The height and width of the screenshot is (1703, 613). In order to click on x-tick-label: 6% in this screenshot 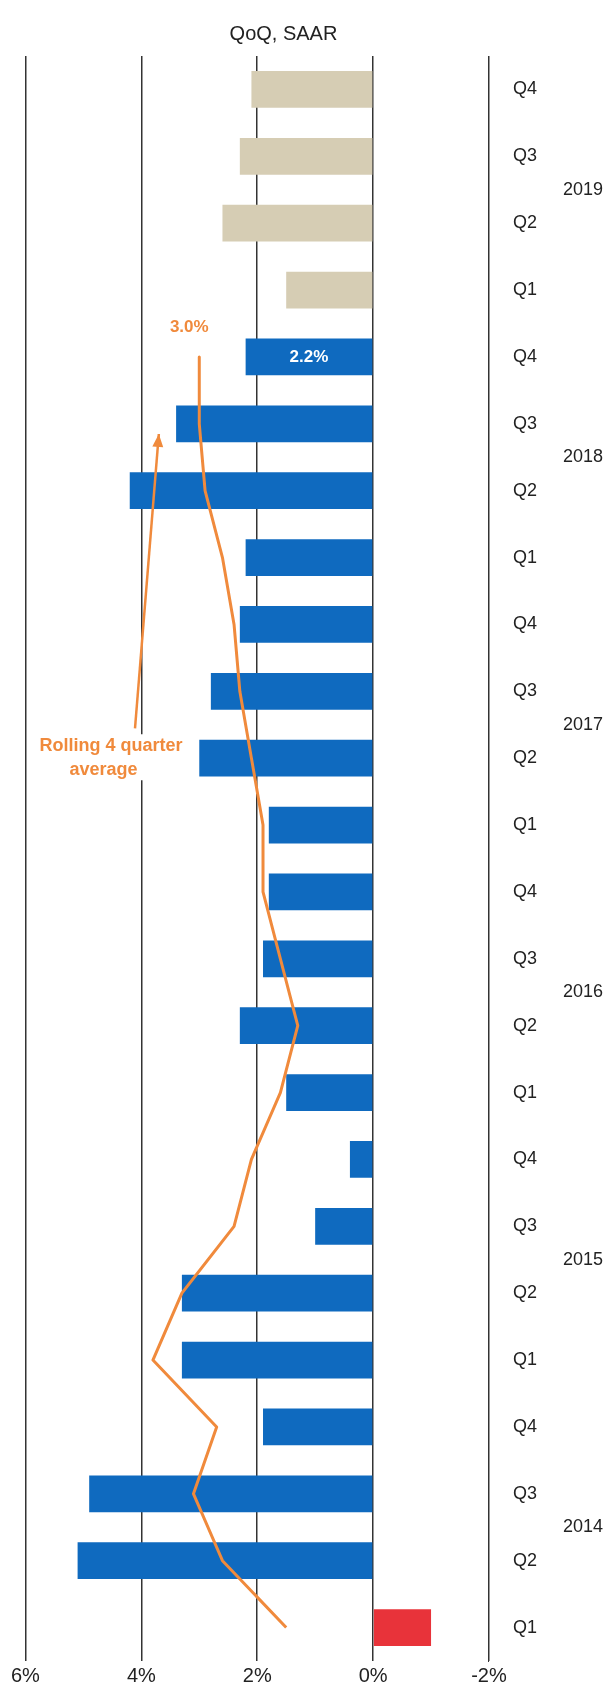, I will do `click(26, 1674)`.